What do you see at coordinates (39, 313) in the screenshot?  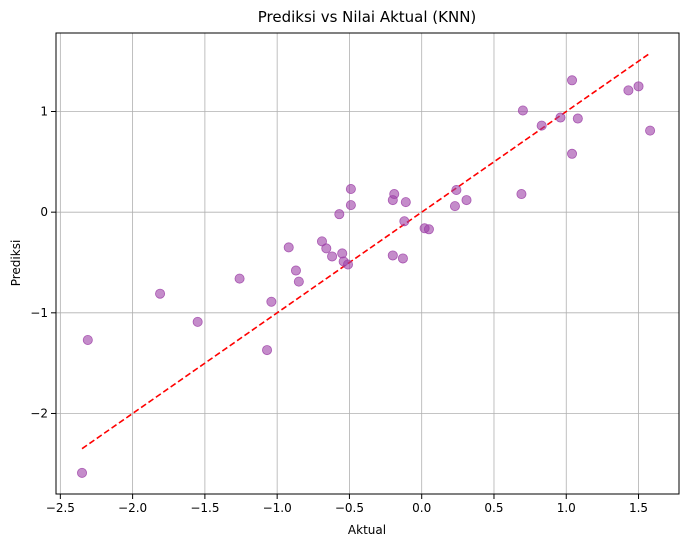 I see `y-tick-label: −1` at bounding box center [39, 313].